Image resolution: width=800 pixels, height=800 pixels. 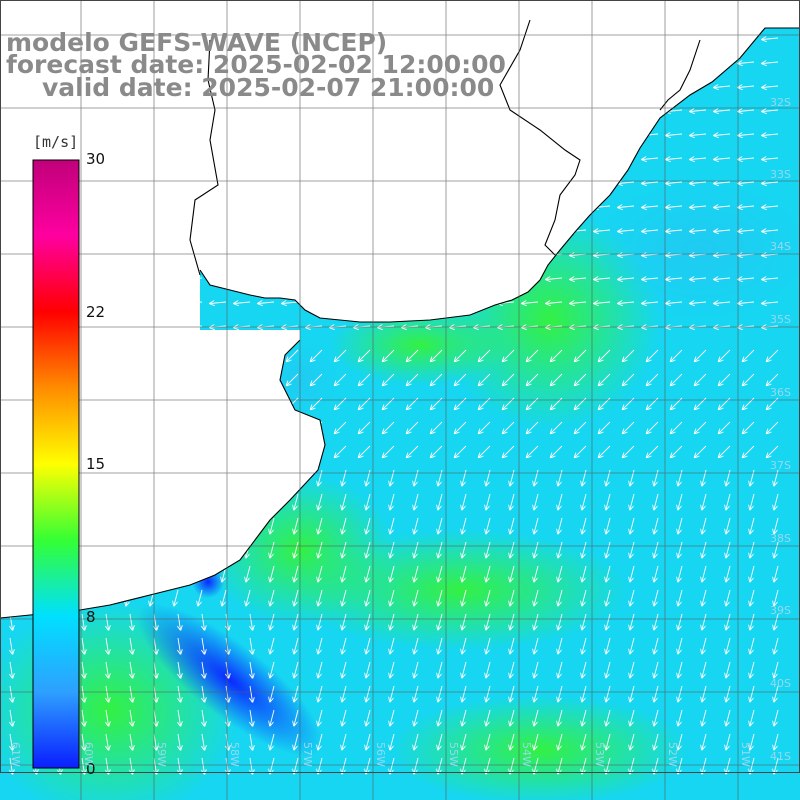 What do you see at coordinates (161, 754) in the screenshot?
I see `lon-label: 59W` at bounding box center [161, 754].